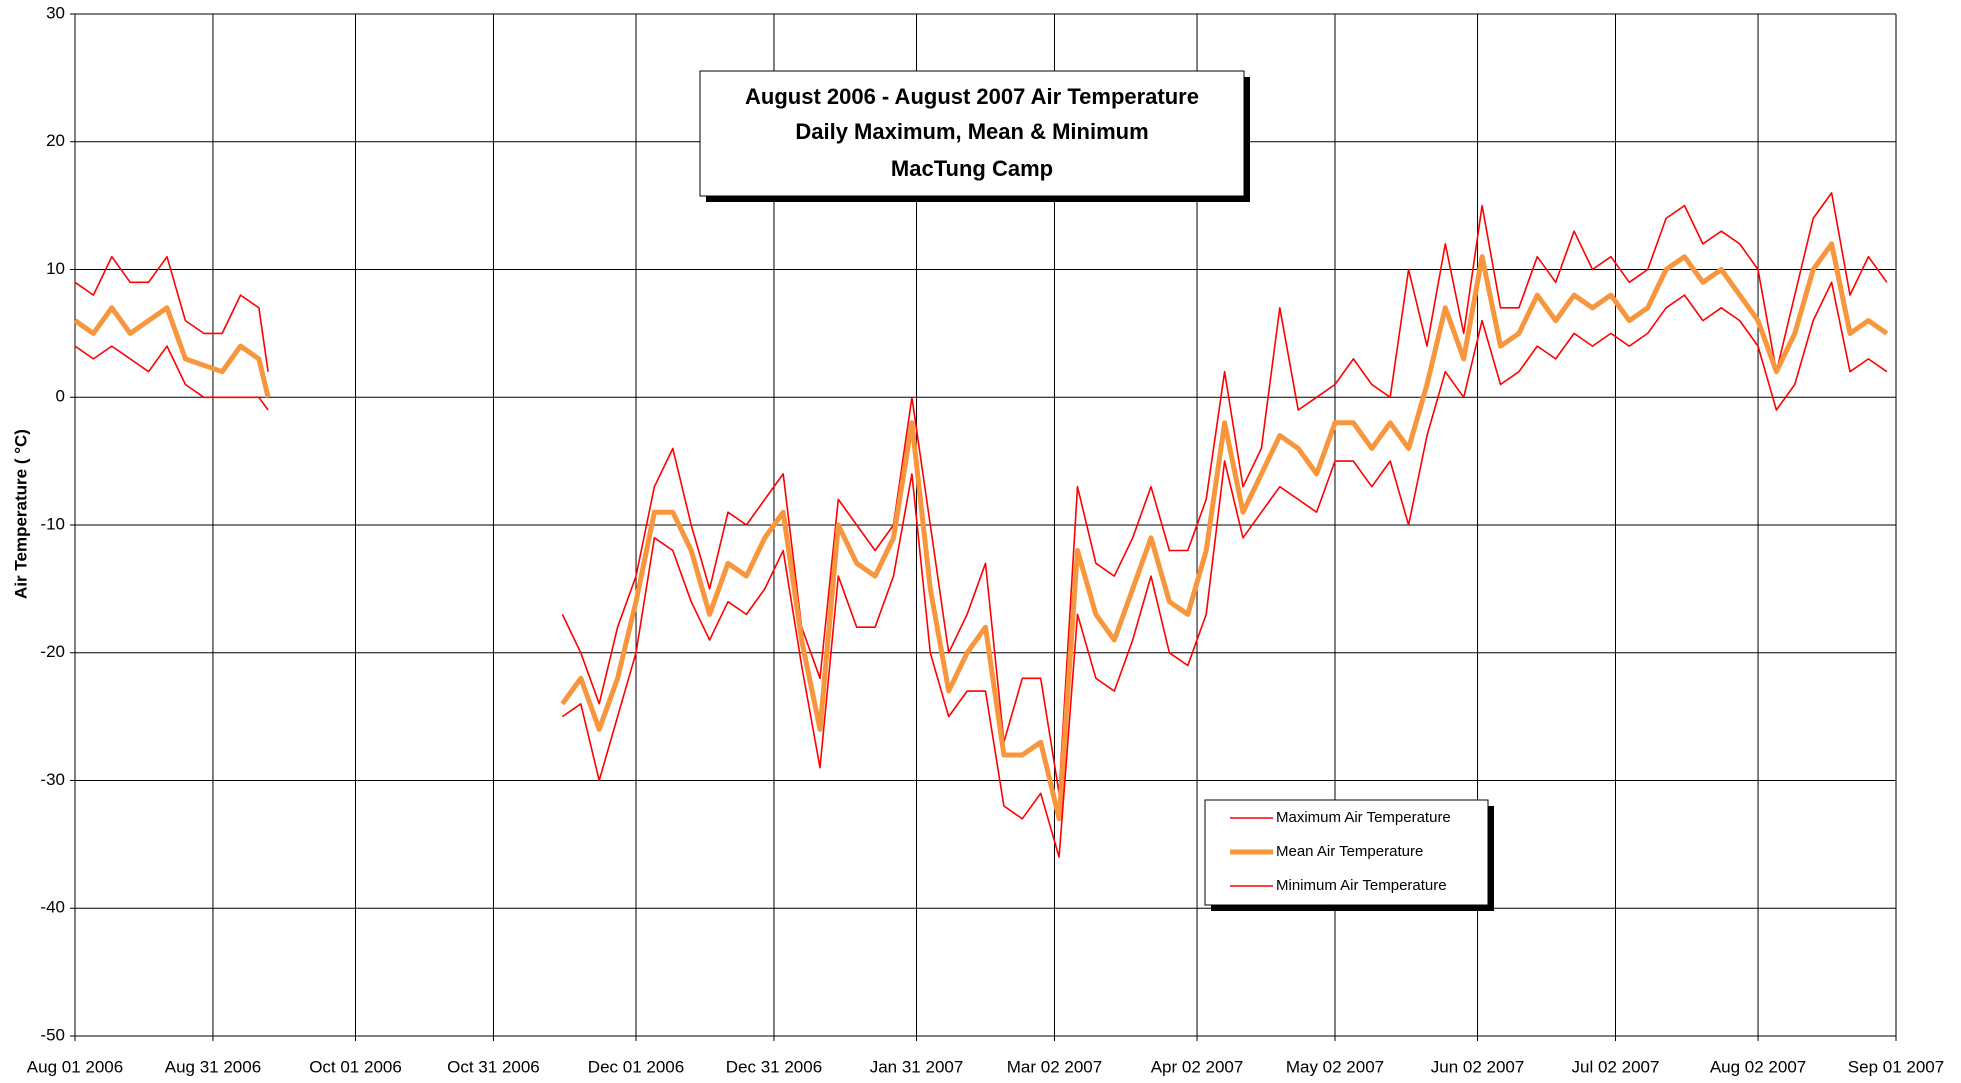 This screenshot has width=1961, height=1083. What do you see at coordinates (493, 1066) in the screenshot?
I see `x-tick-label: Oct 31 2006` at bounding box center [493, 1066].